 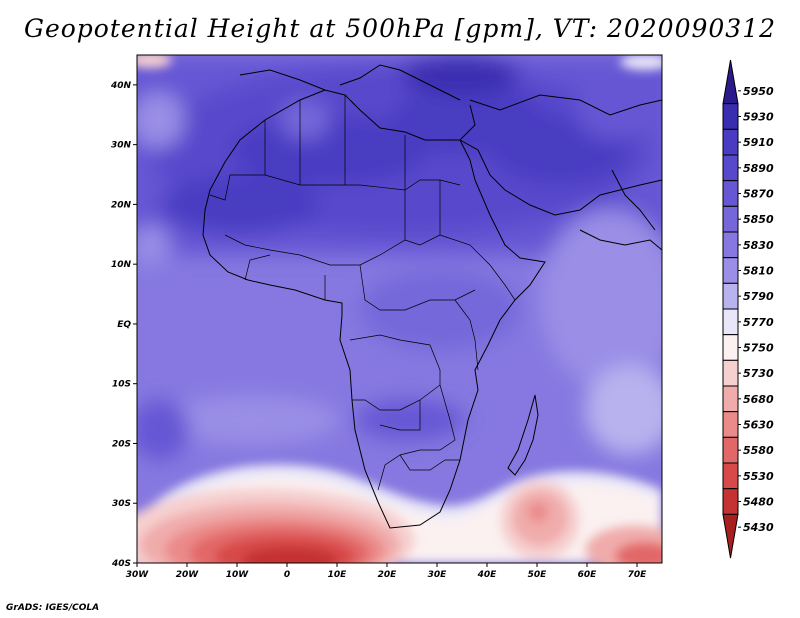 I want to click on y-tick-label: EQ, so click(x=124, y=325).